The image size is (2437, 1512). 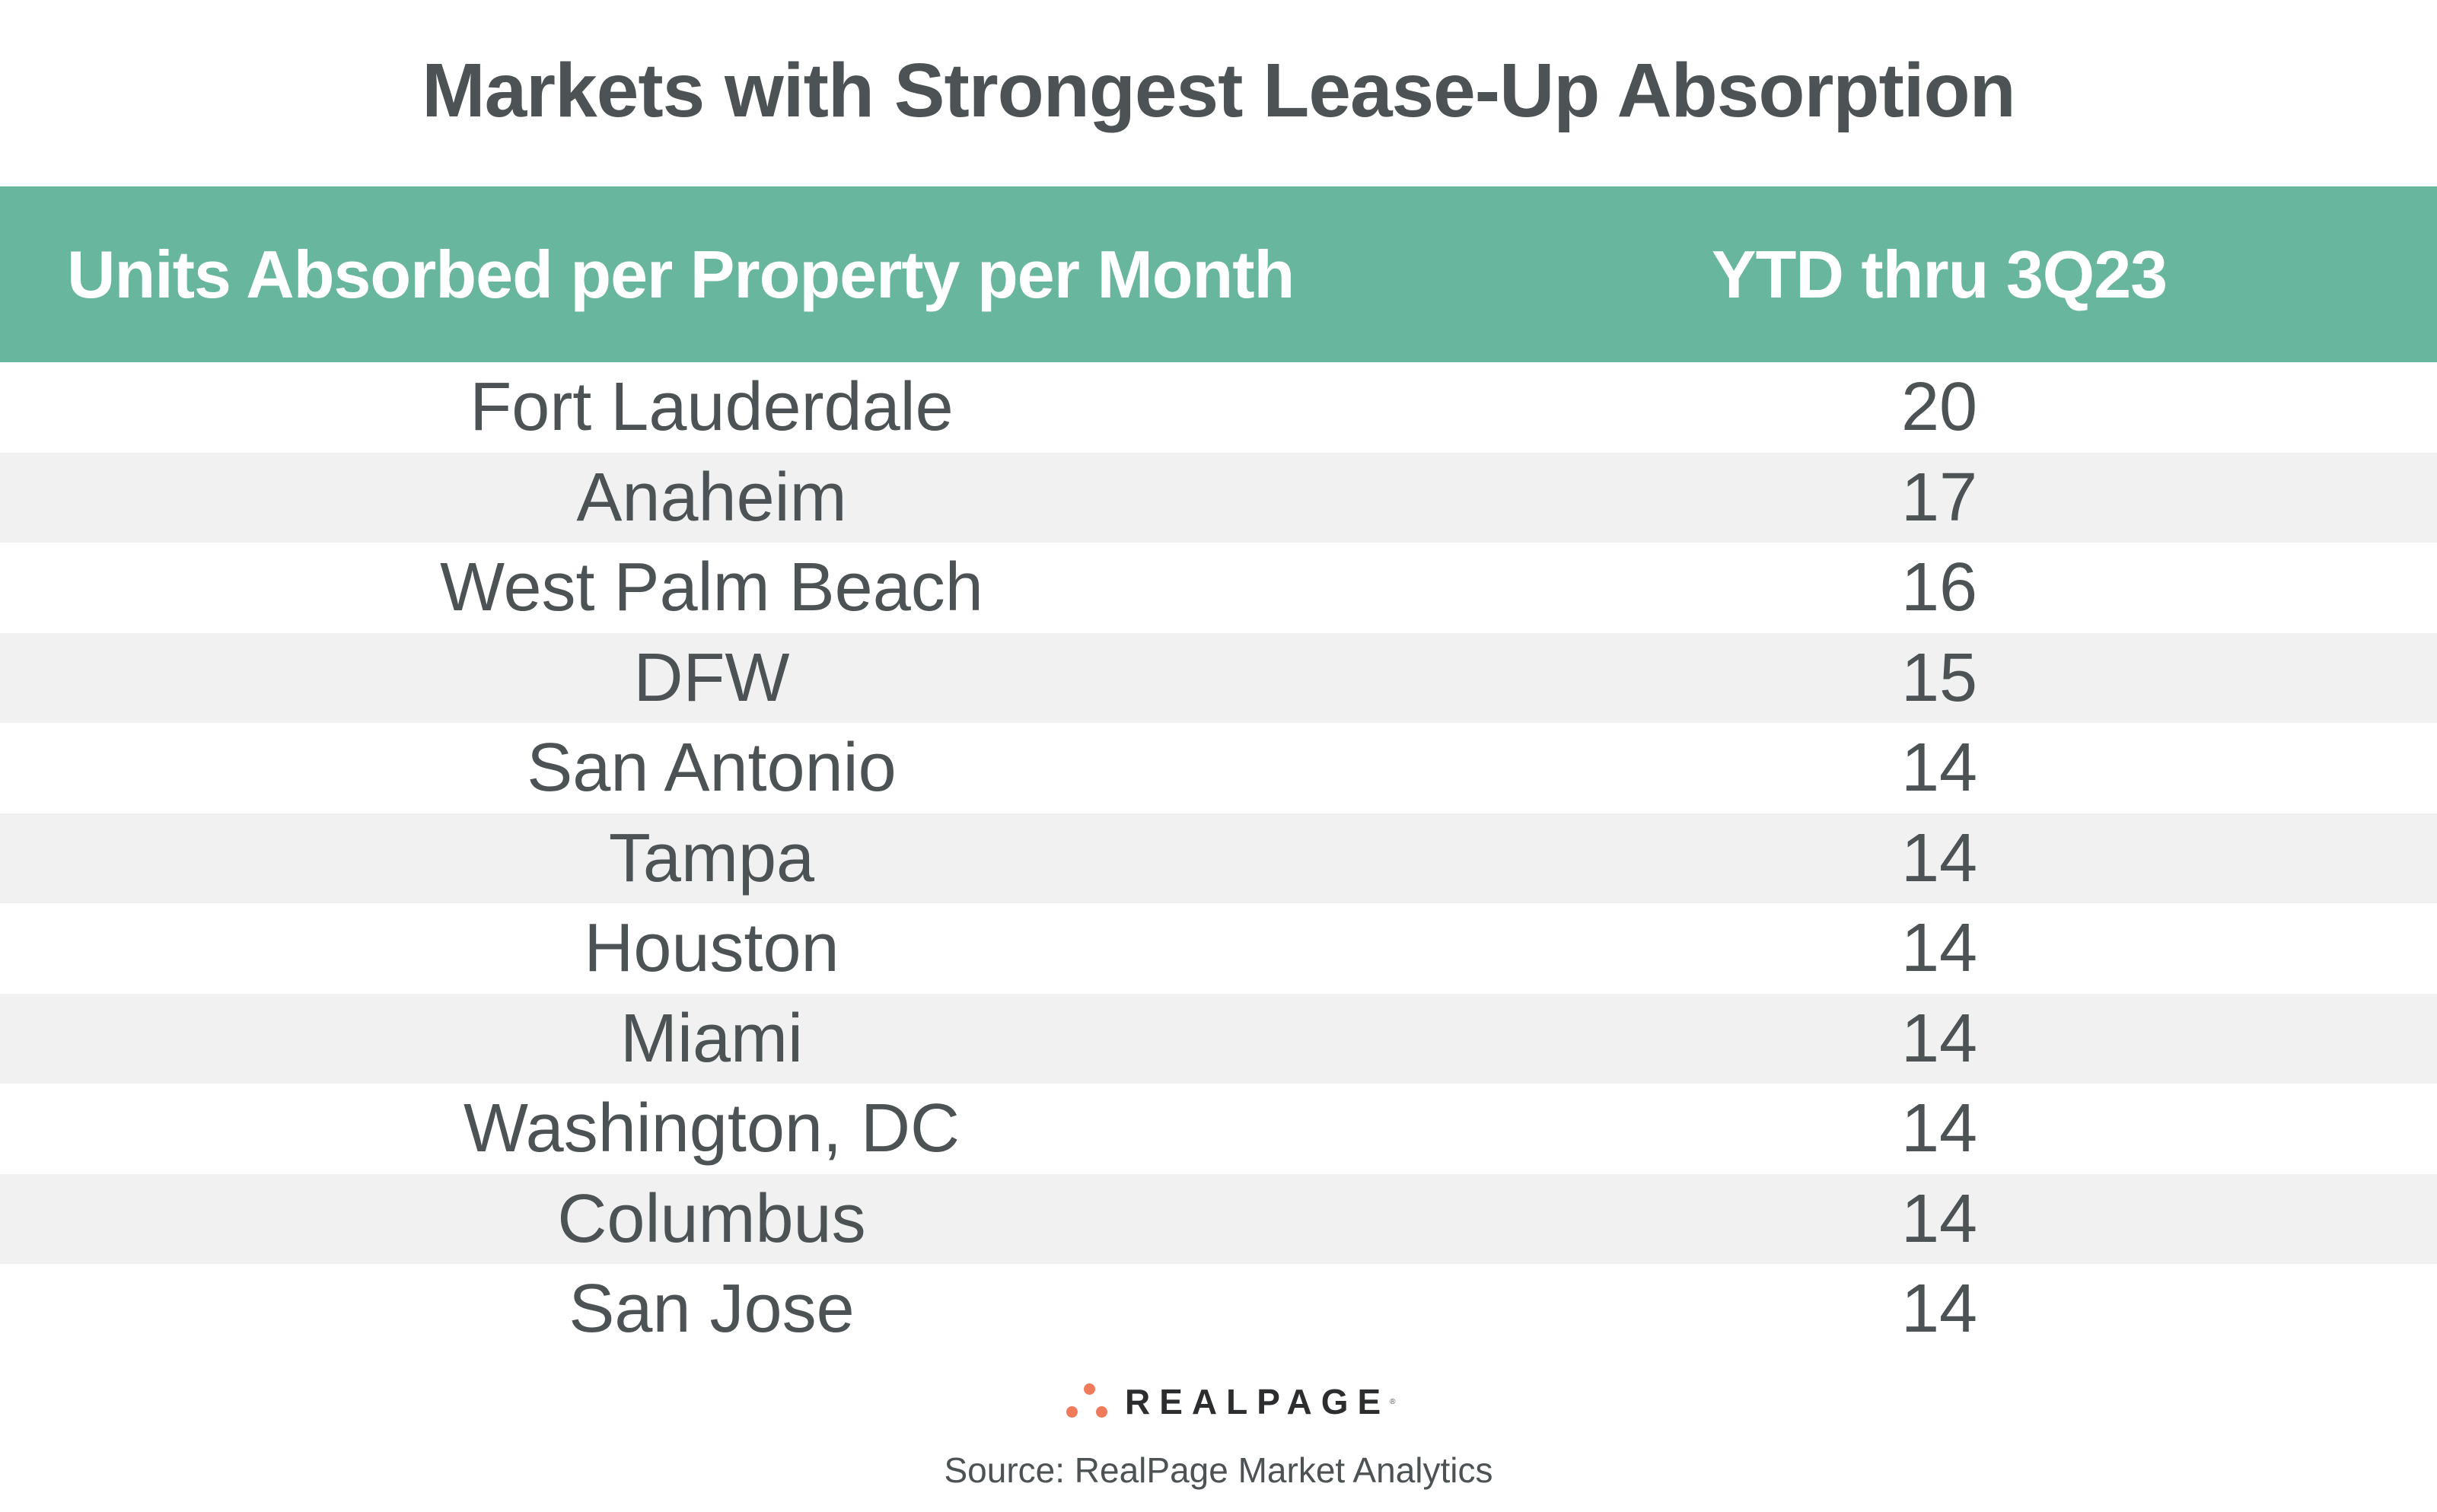 I want to click on registered-mark-icon: ®, so click(x=1393, y=1401).